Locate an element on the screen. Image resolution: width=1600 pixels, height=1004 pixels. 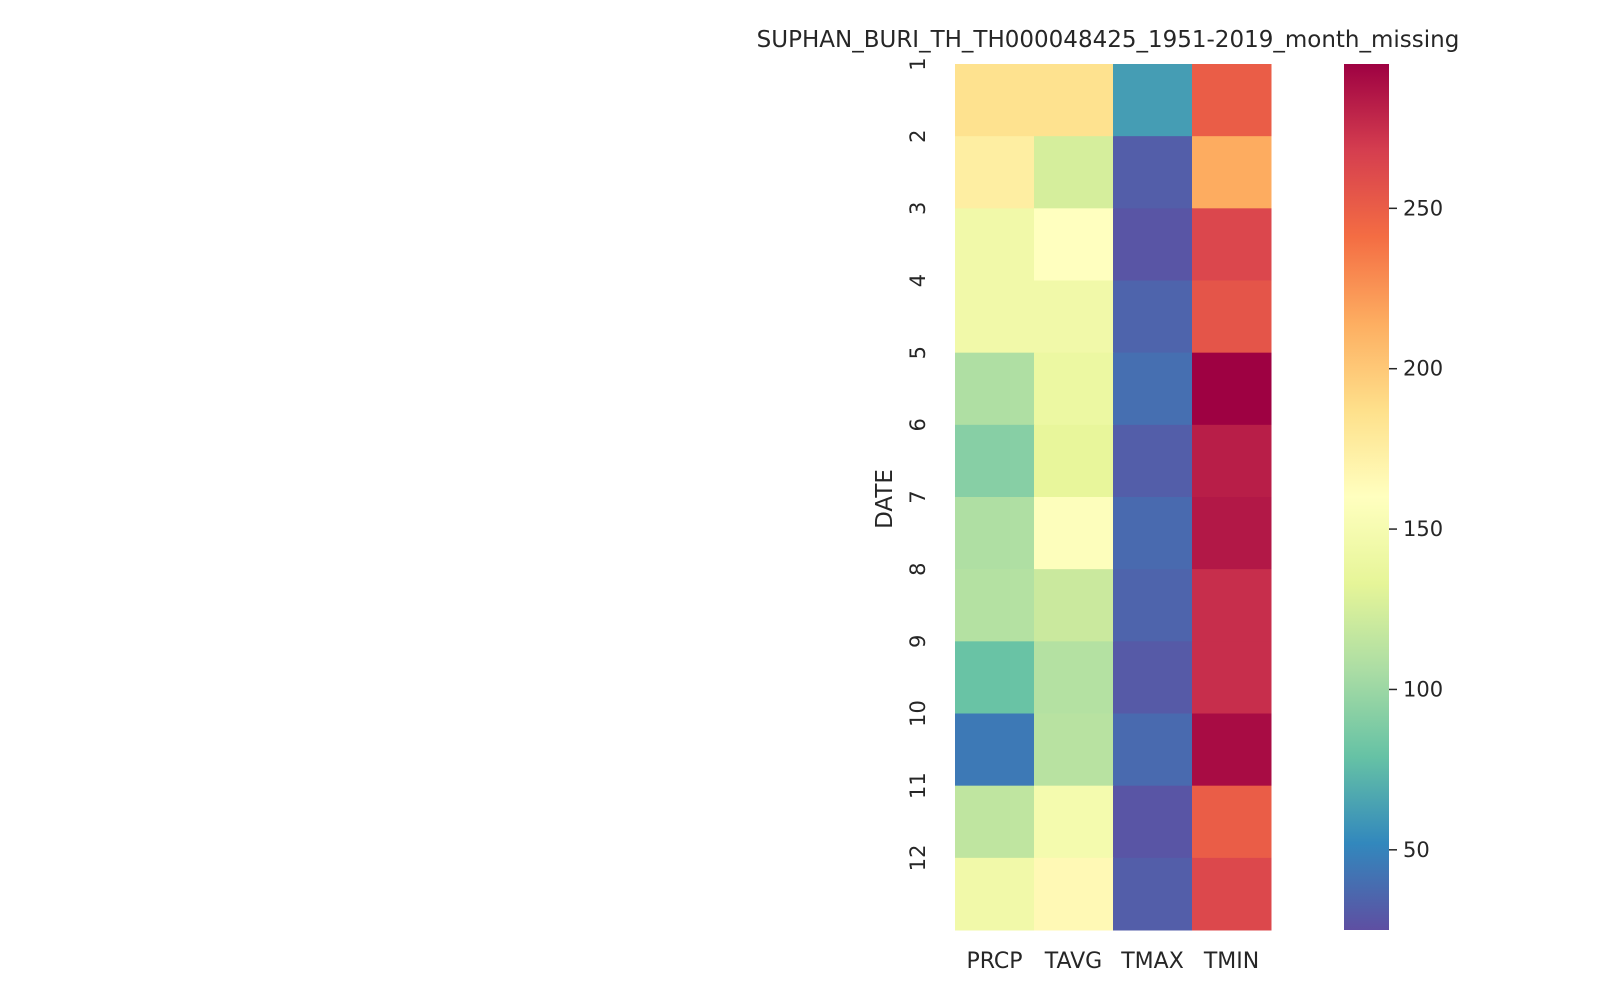
y-axis-label: DATE is located at coordinates (885, 499).